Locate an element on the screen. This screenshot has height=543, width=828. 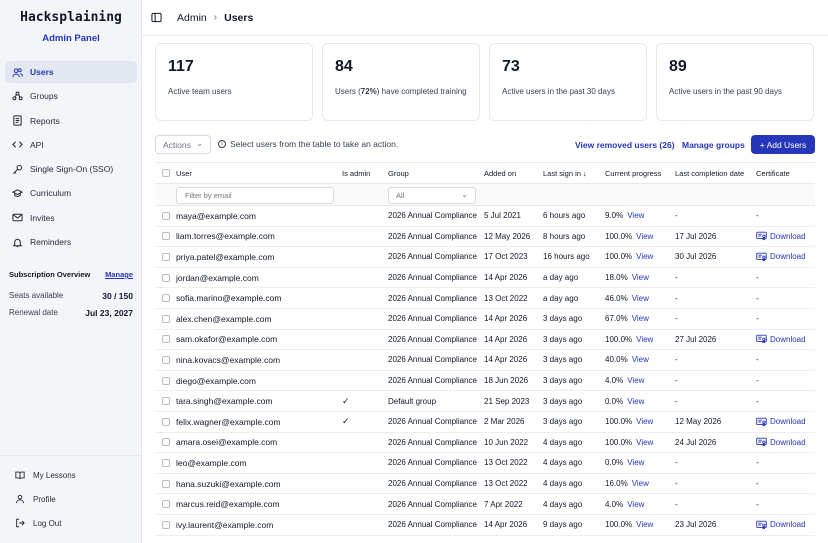
col-user: User is located at coordinates (184, 173).